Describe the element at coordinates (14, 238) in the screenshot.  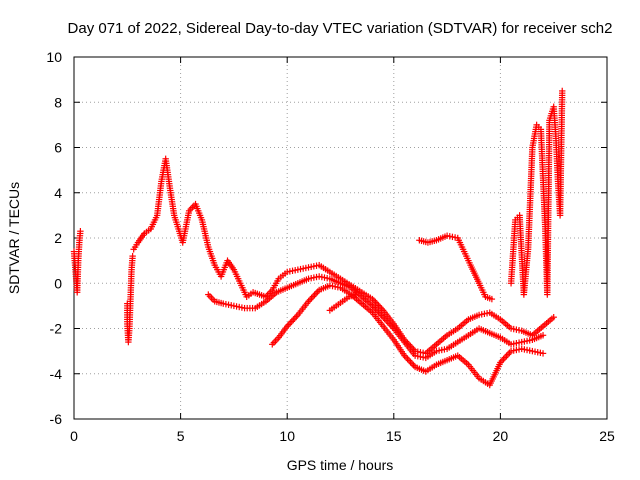
I see `y-axis-label: SDTVAR / TECUs` at that location.